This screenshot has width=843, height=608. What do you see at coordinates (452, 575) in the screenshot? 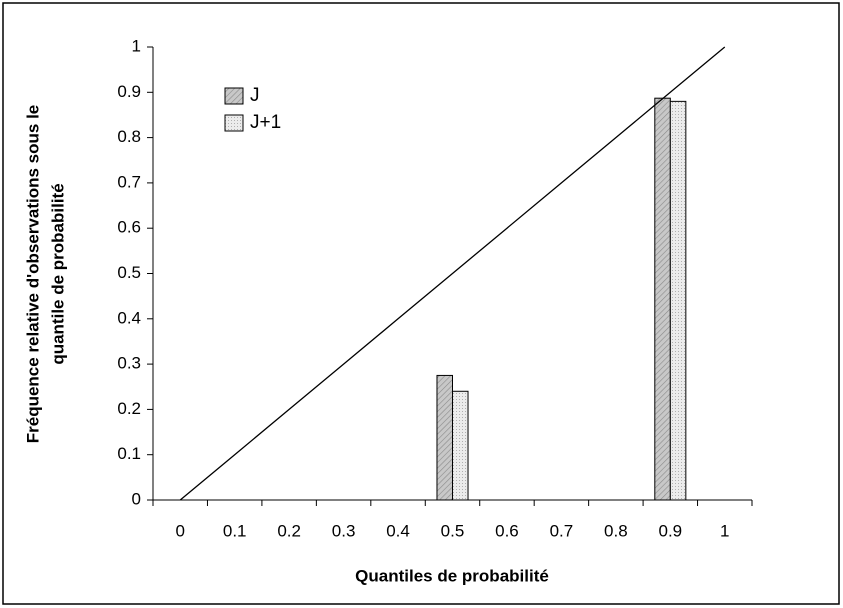
I see `x-axis-title: Quantiles de probabilité` at bounding box center [452, 575].